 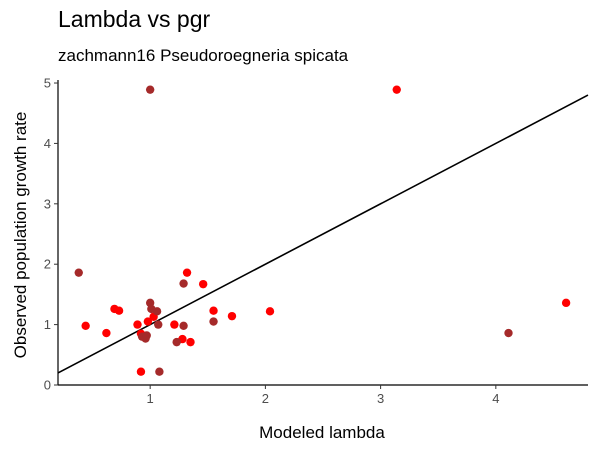 I want to click on y-tick-label: 2, so click(x=47, y=264).